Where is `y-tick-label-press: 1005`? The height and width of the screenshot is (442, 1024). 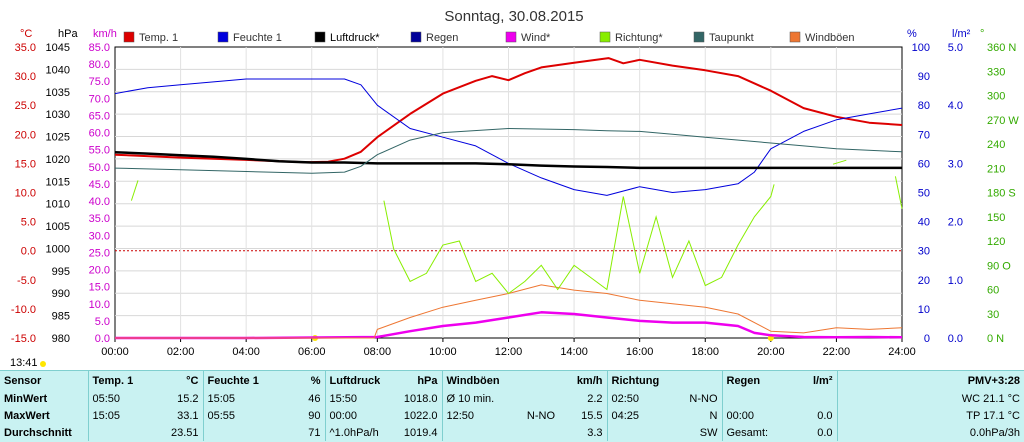
y-tick-label-press: 1005 is located at coordinates (58, 227).